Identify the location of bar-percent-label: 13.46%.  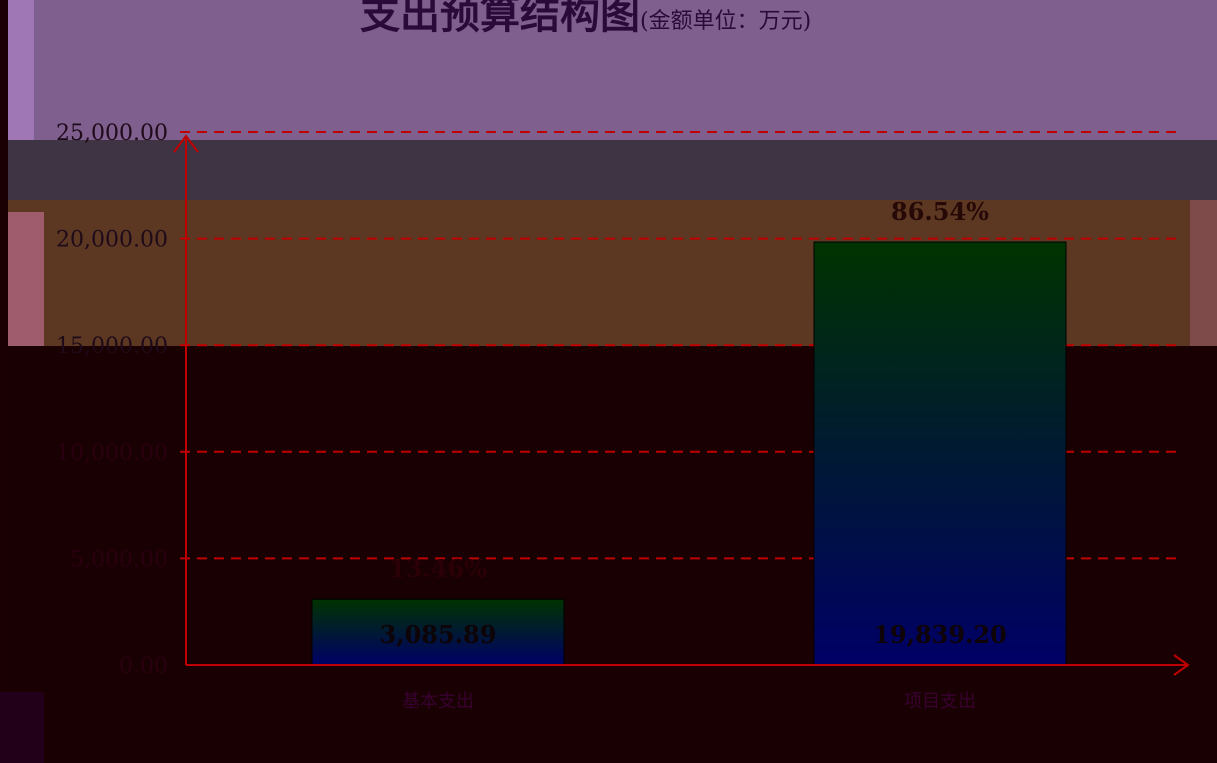
(438, 568).